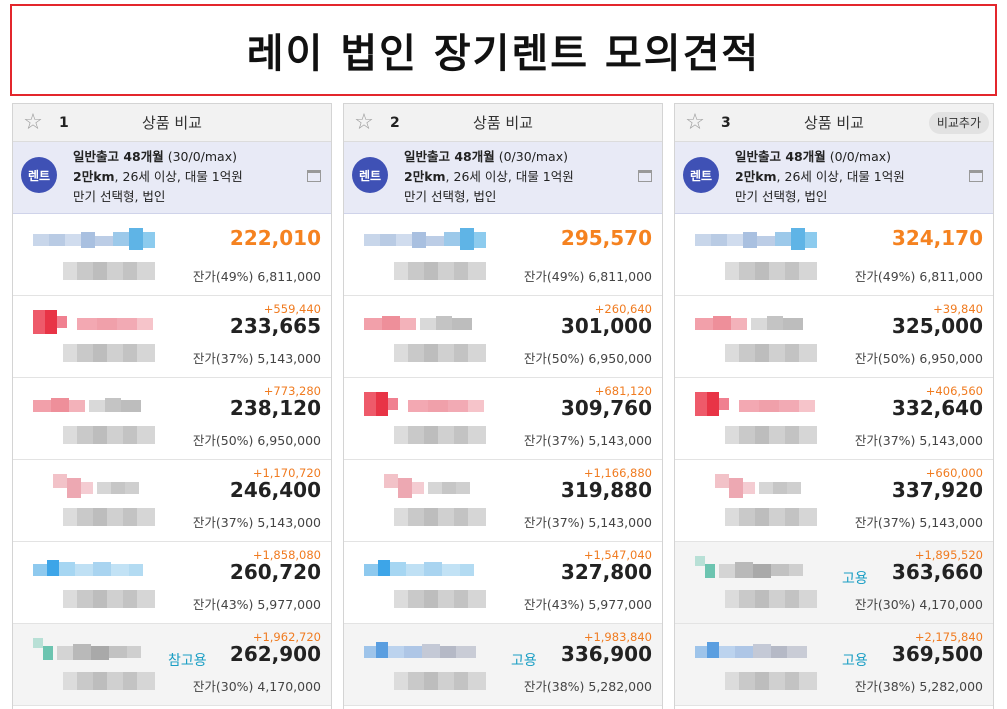 This screenshot has width=1007, height=709. What do you see at coordinates (531, 156) in the screenshot?
I see `condition-term-detail: (0/30/max)` at bounding box center [531, 156].